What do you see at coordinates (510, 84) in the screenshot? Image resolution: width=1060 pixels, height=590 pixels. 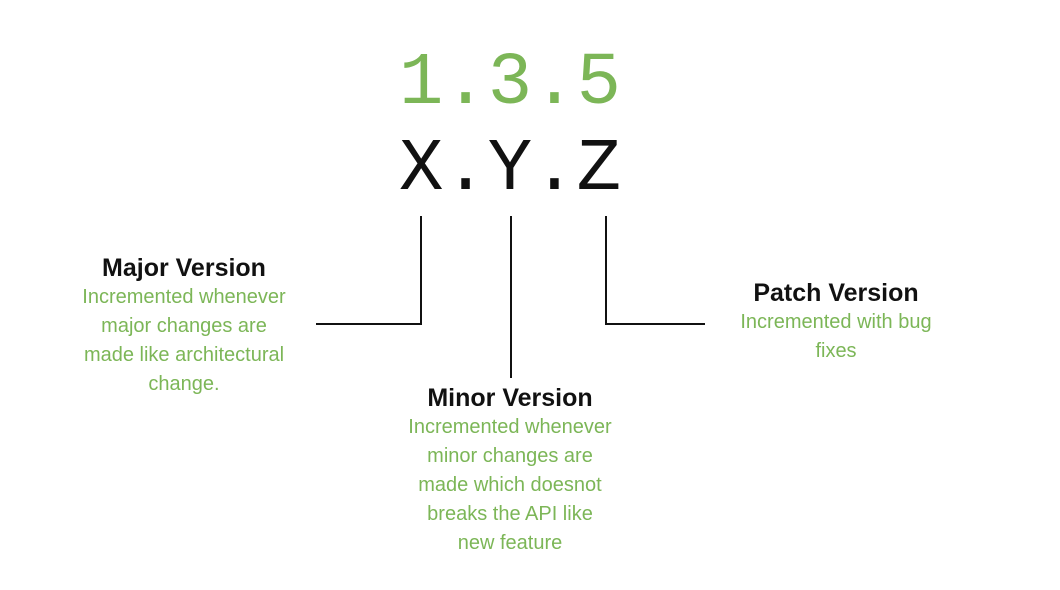 I see `version-number: 1.3.5` at bounding box center [510, 84].